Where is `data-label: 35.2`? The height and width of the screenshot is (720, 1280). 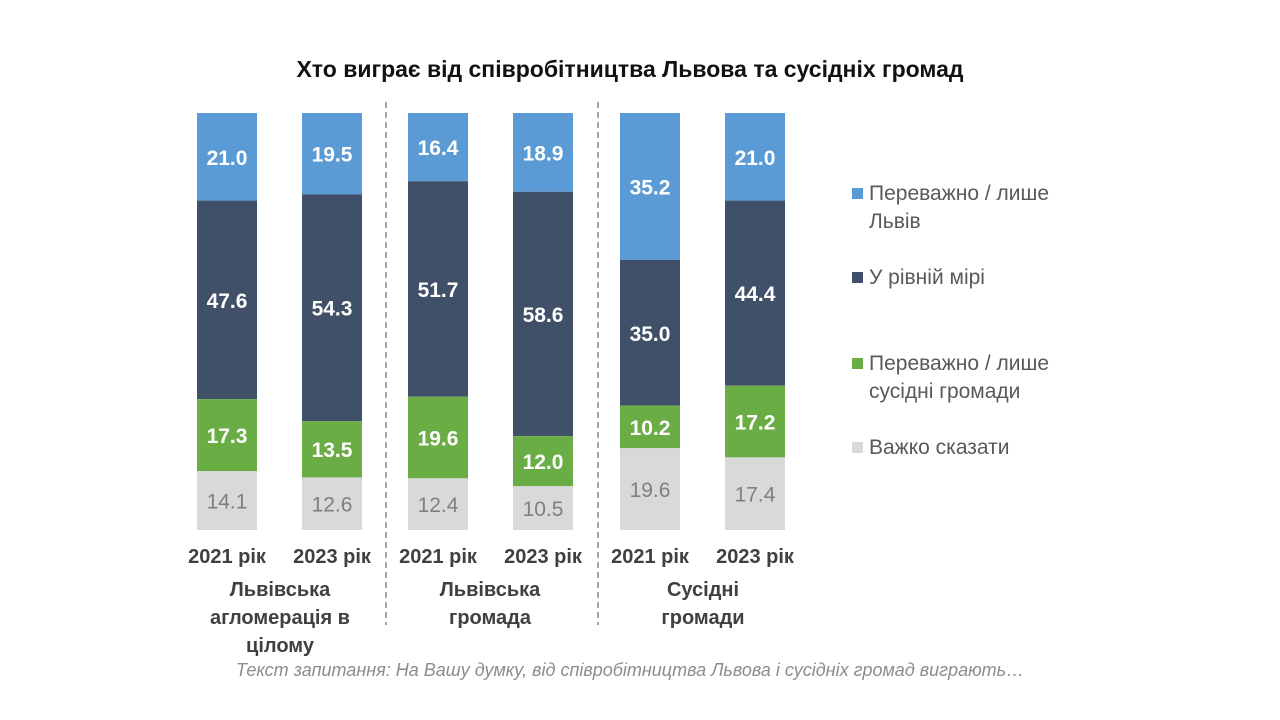 data-label: 35.2 is located at coordinates (650, 187).